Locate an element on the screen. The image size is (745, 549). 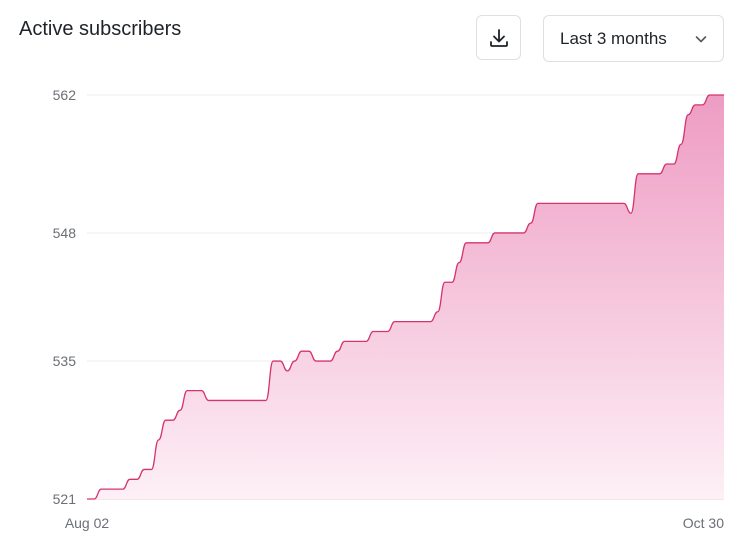
y-tick-label: 548 is located at coordinates (65, 233).